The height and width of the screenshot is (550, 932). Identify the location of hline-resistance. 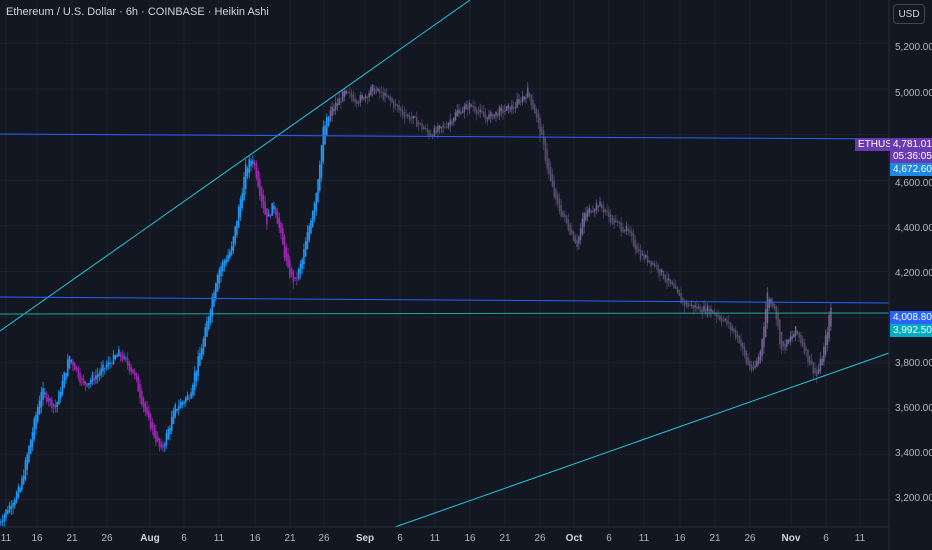
(445, 136).